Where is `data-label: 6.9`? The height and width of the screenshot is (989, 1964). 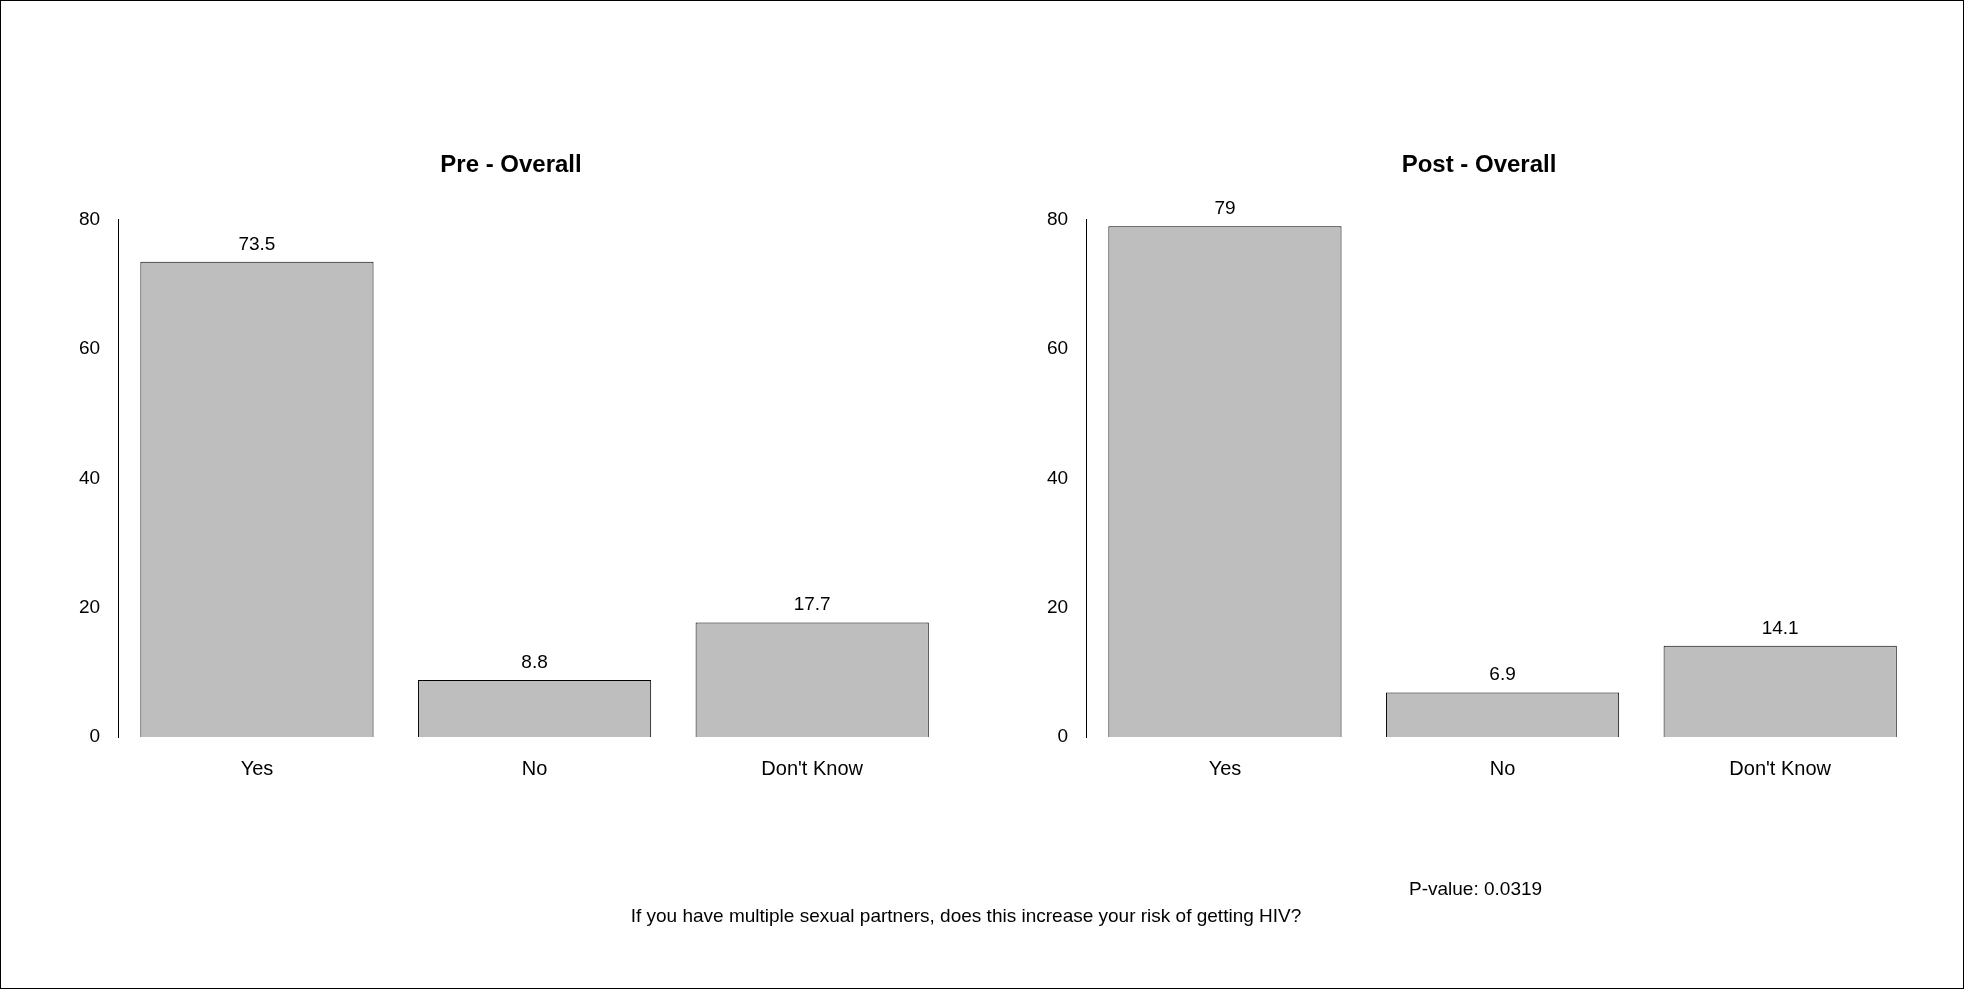 data-label: 6.9 is located at coordinates (1502, 674).